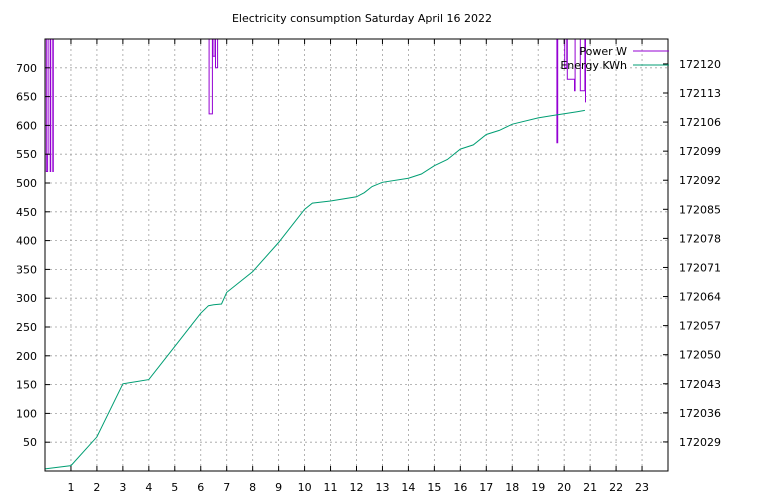 Image resolution: width=768 pixels, height=500 pixels. Describe the element at coordinates (26, 385) in the screenshot. I see `y-tick-label: 150` at that location.